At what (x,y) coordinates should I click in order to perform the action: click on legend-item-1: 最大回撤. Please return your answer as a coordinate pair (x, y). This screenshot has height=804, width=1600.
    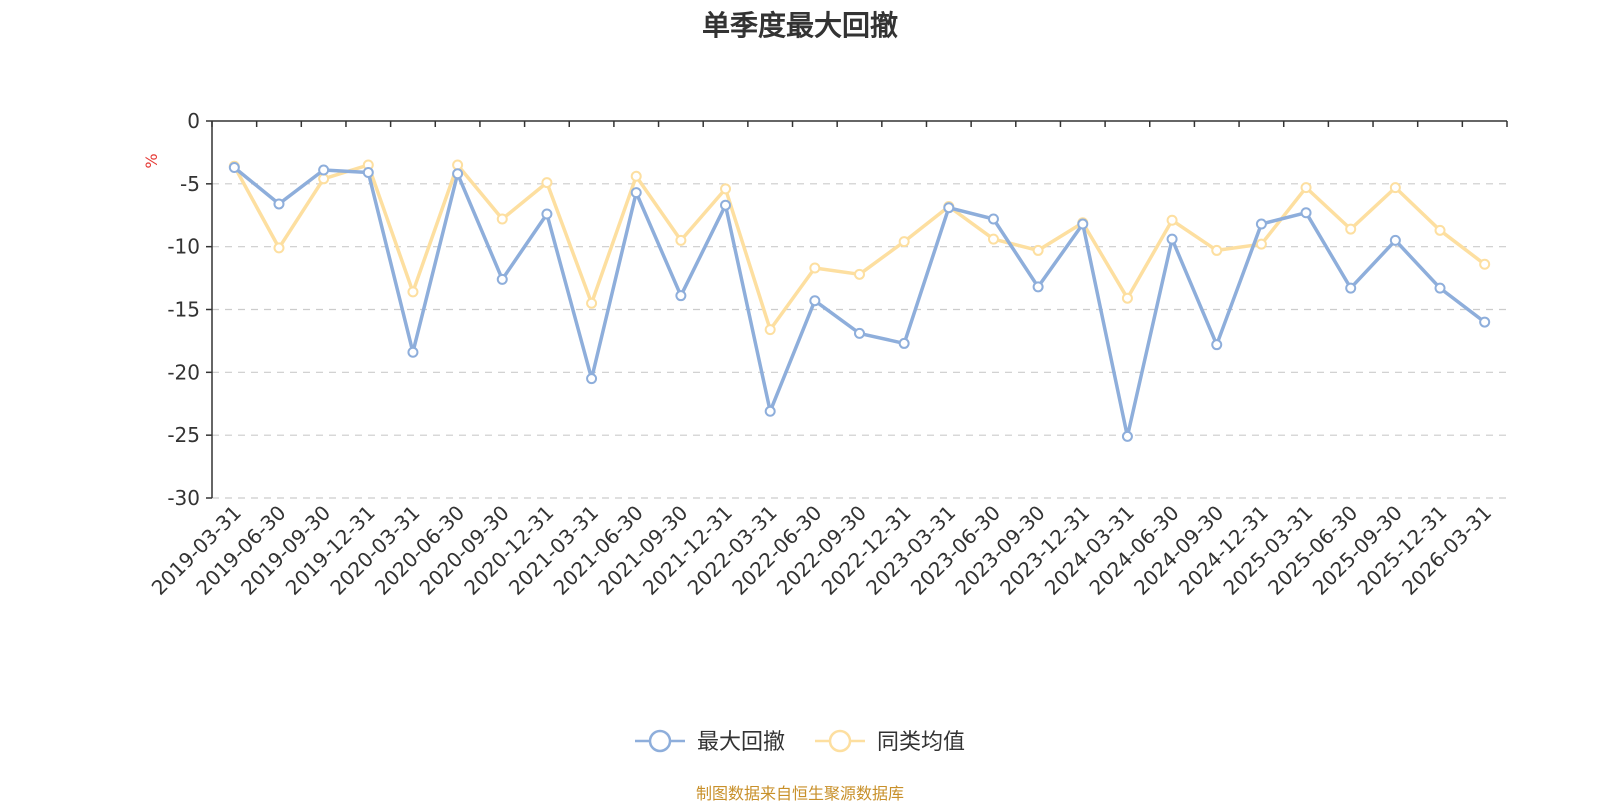
    Looking at the image, I should click on (710, 742).